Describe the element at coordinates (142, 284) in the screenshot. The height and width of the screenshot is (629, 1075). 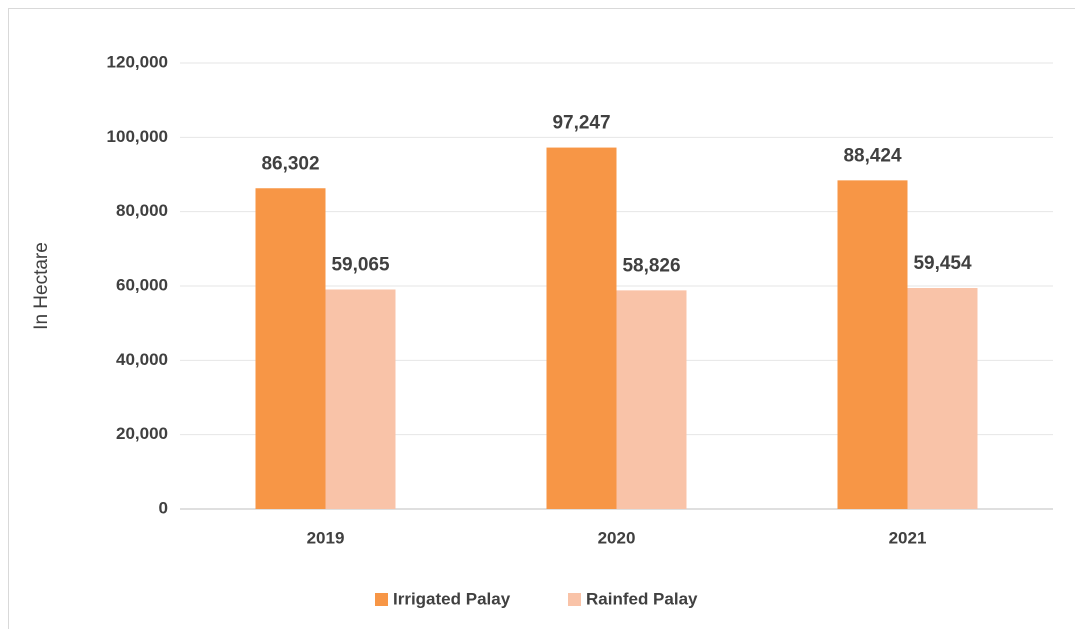
I see `y-tick-label: 60,000` at that location.